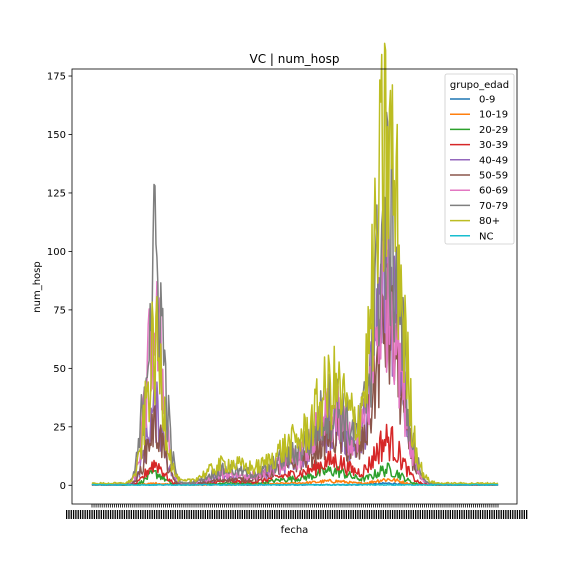  What do you see at coordinates (295, 485) in the screenshot?
I see `series-line-NC` at bounding box center [295, 485].